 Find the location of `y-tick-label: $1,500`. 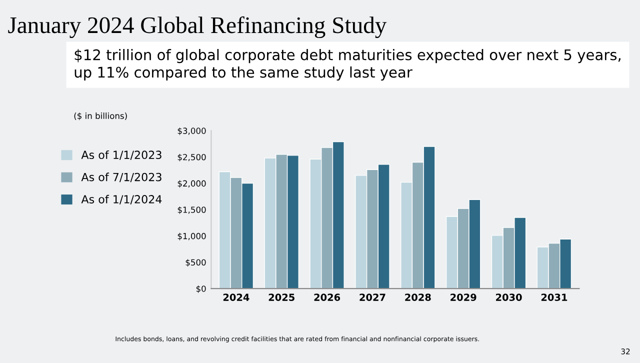

y-tick-label: $1,500 is located at coordinates (192, 210).